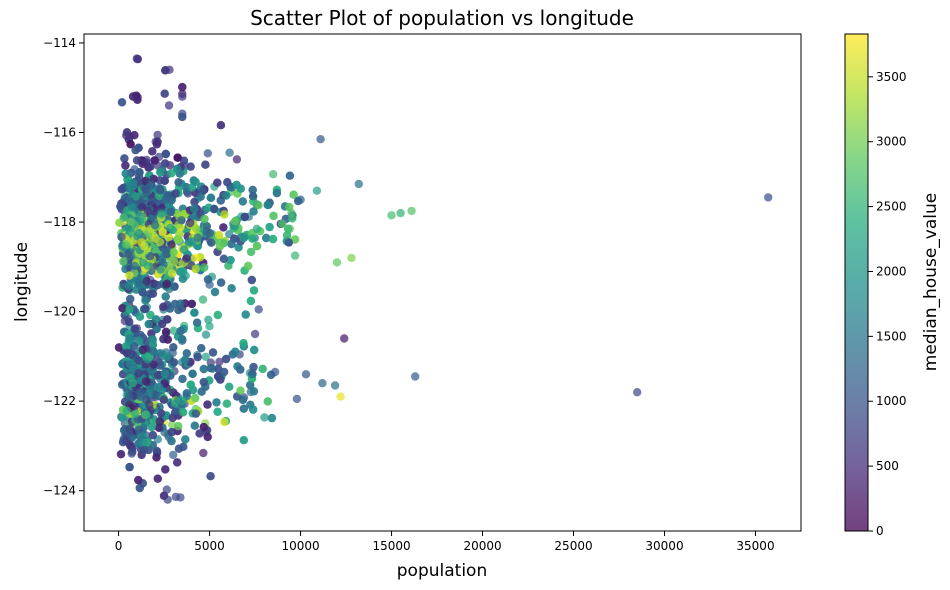  What do you see at coordinates (300, 546) in the screenshot?
I see `x-tick-label: 10000` at bounding box center [300, 546].